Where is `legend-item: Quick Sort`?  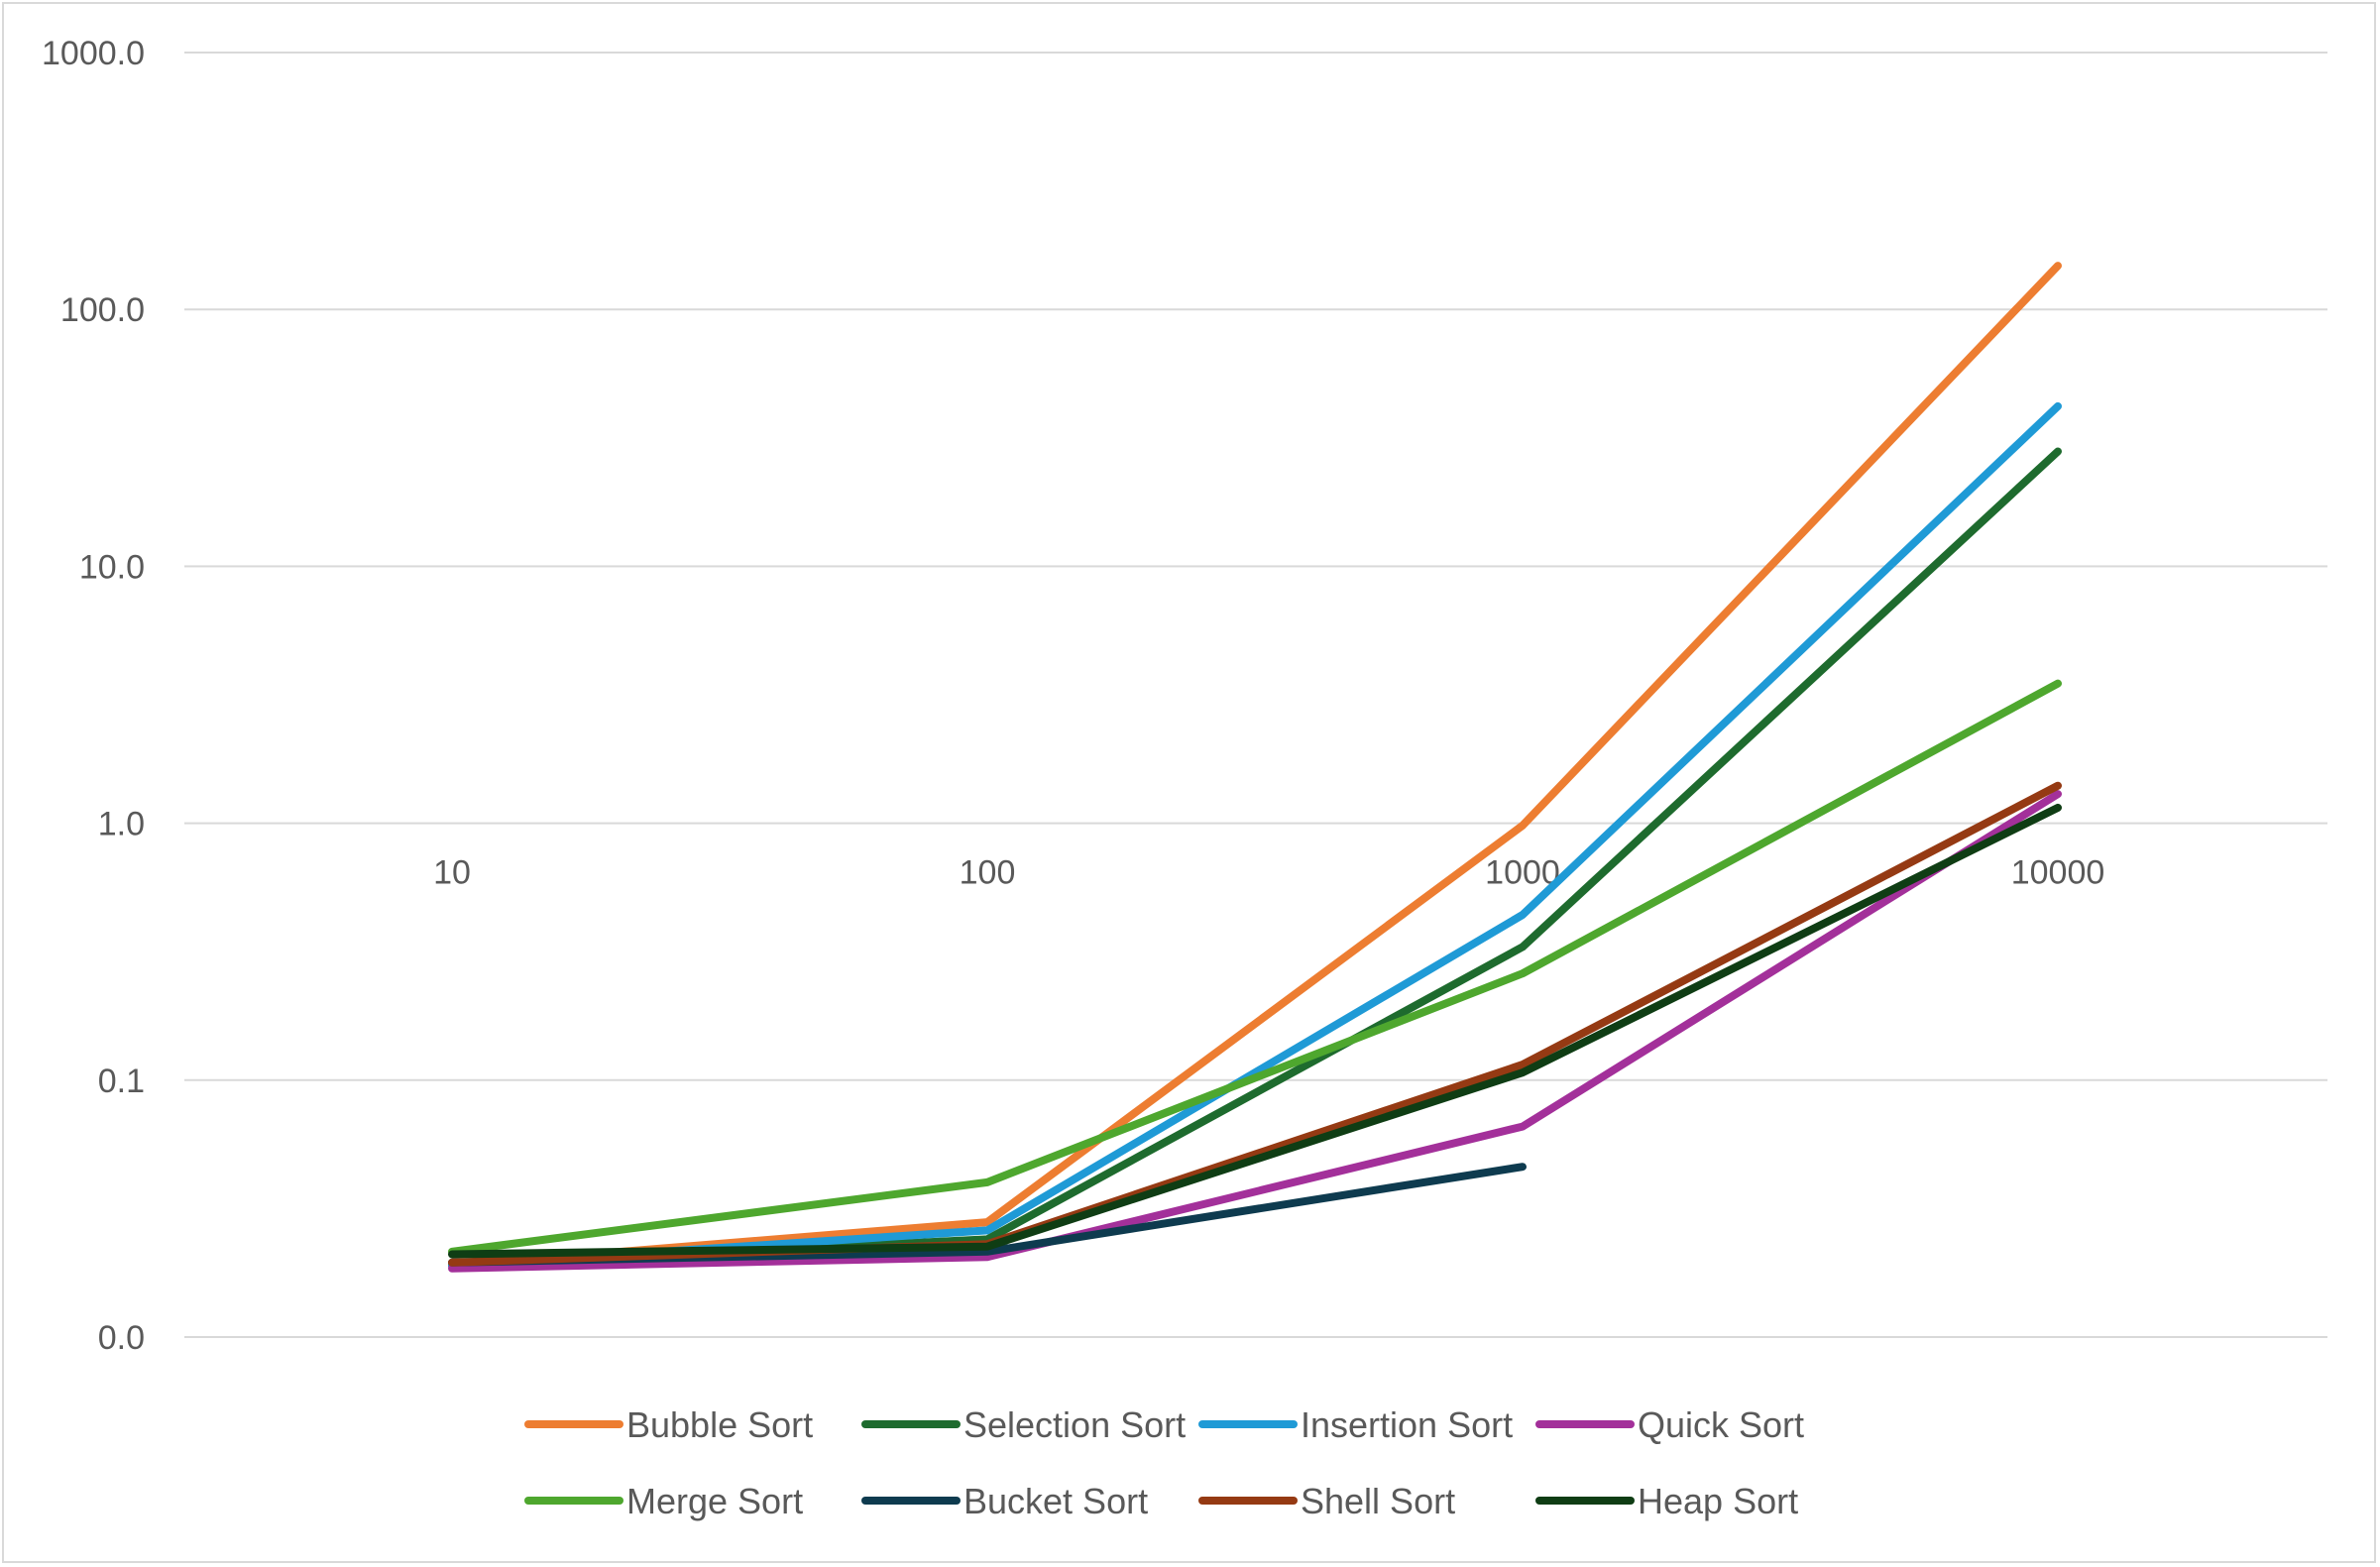
legend-item: Quick Sort is located at coordinates (1669, 1424).